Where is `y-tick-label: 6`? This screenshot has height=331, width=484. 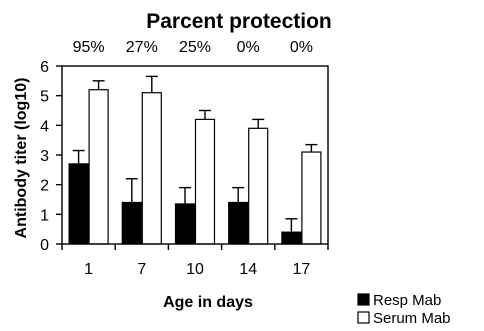
y-tick-label: 6 is located at coordinates (44, 67).